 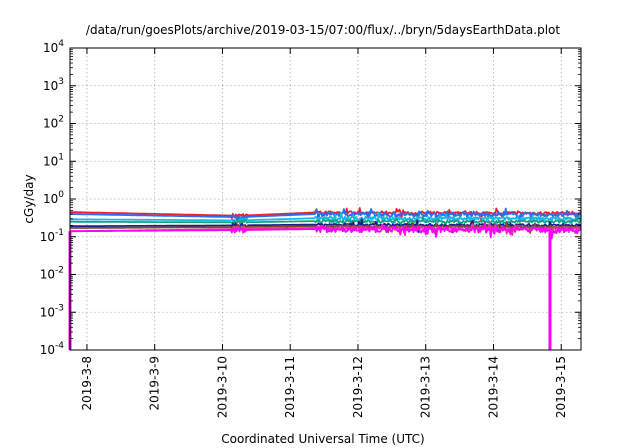 What do you see at coordinates (358, 387) in the screenshot?
I see `x-tick-label: 2019-3-12` at bounding box center [358, 387].